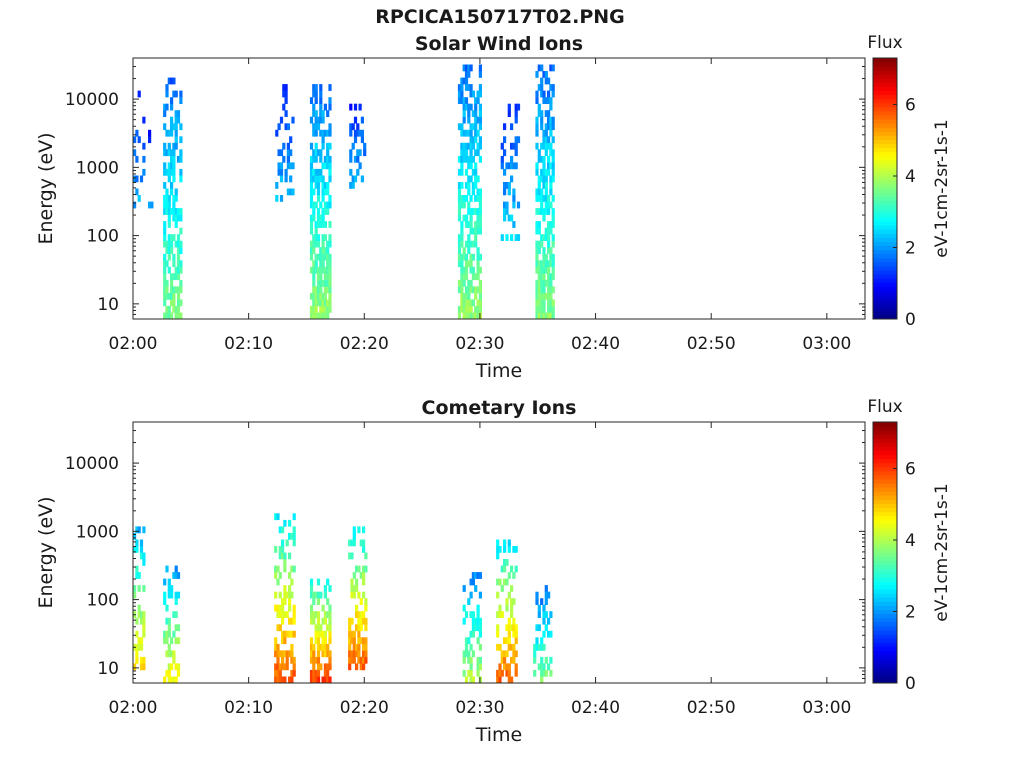 The height and width of the screenshot is (768, 1024). Describe the element at coordinates (343, 598) in the screenshot. I see `heatmap-cells` at that location.